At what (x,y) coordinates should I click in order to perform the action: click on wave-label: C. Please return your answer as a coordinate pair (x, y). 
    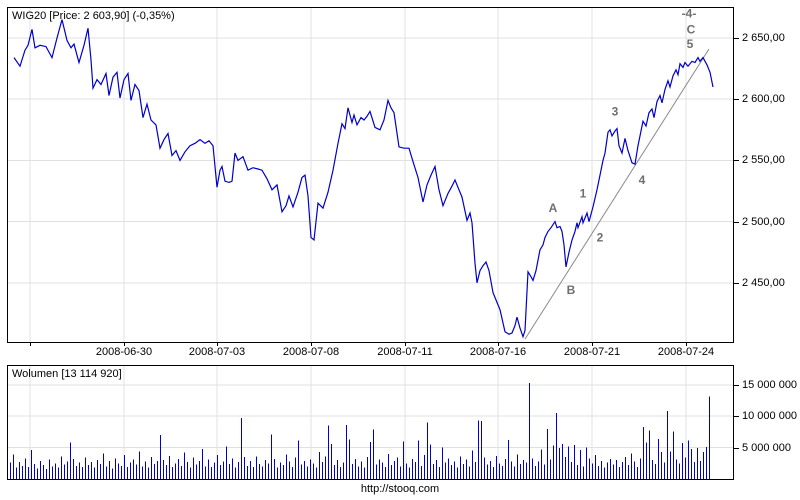
    Looking at the image, I should click on (691, 29).